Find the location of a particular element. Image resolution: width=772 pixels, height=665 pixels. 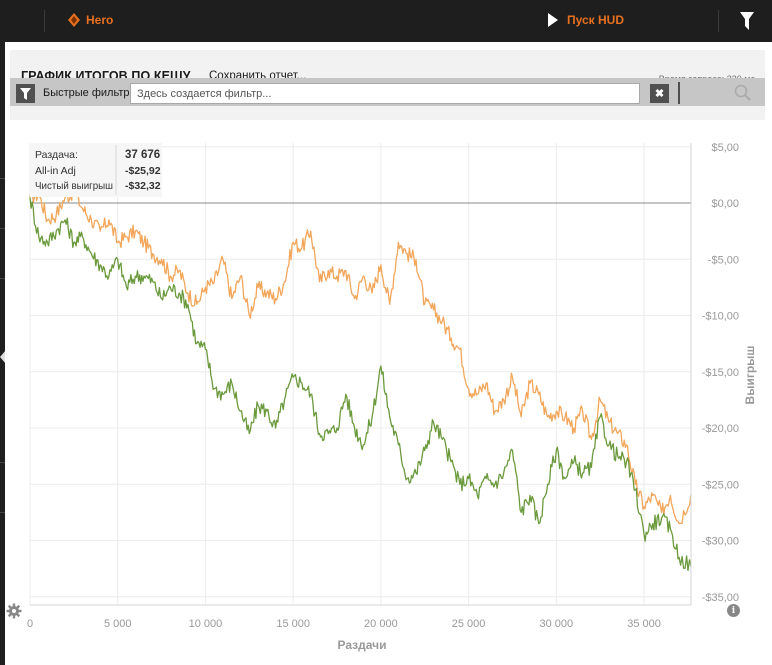

y-tick-label: -$25,00 is located at coordinates (720, 485).